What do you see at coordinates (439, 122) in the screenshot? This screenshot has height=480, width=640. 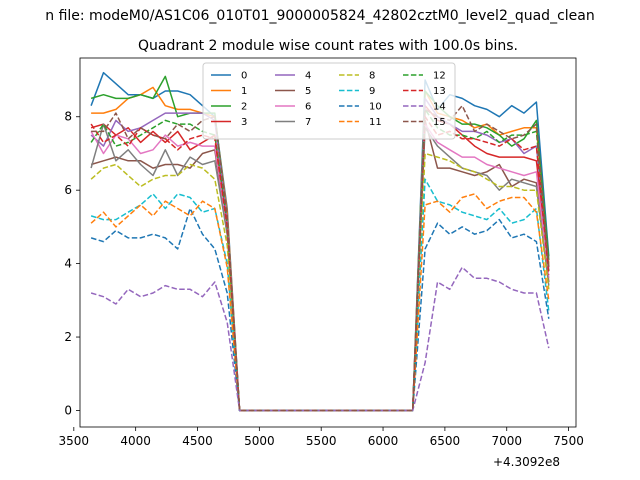 I see `legend-label-15: 15` at bounding box center [439, 122].